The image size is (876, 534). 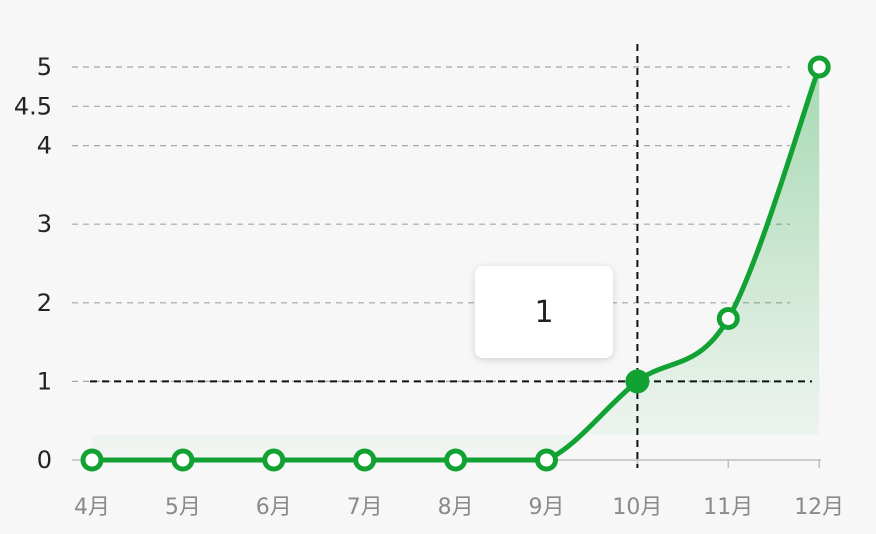 What do you see at coordinates (44, 303) in the screenshot?
I see `y-tick-label: 2` at bounding box center [44, 303].